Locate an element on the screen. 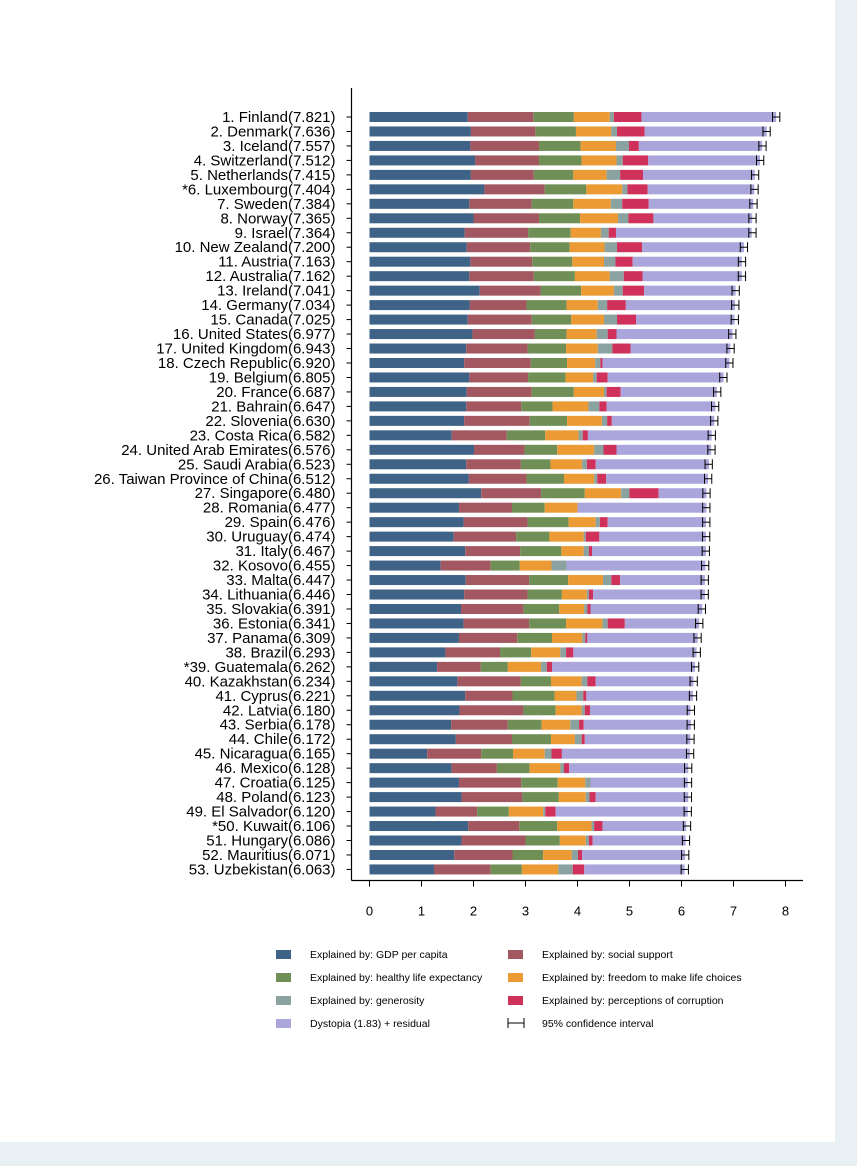 The image size is (857, 1166). x-tick-label: 5 is located at coordinates (629, 911).